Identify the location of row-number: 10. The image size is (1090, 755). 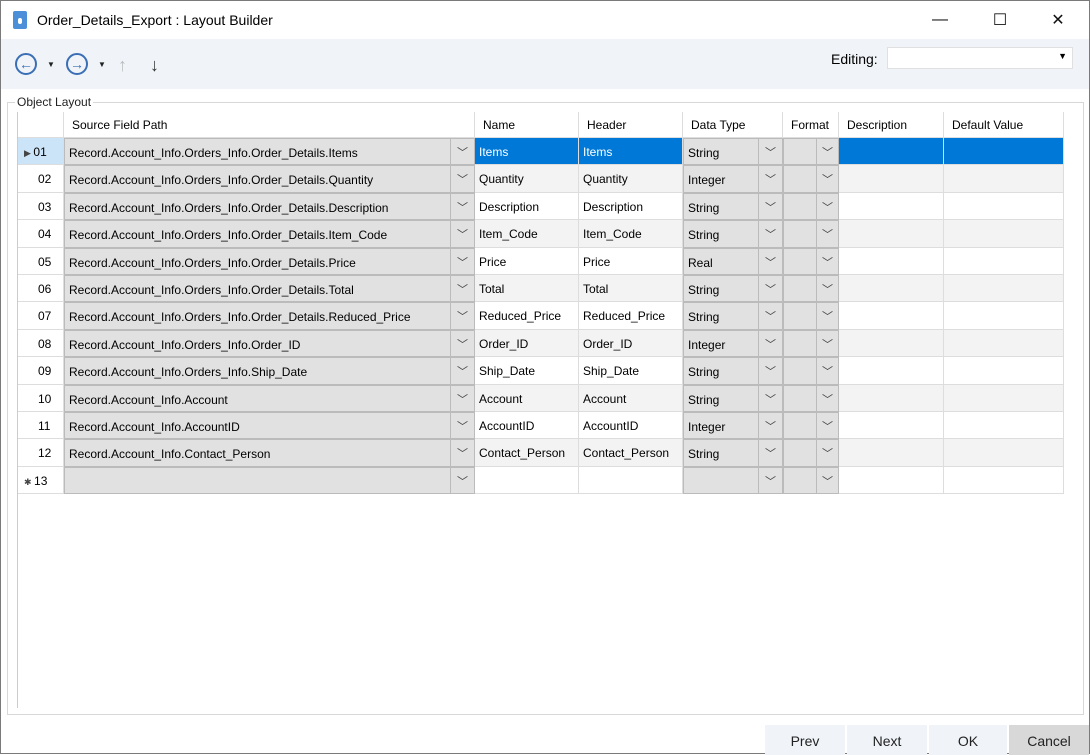
(41, 398).